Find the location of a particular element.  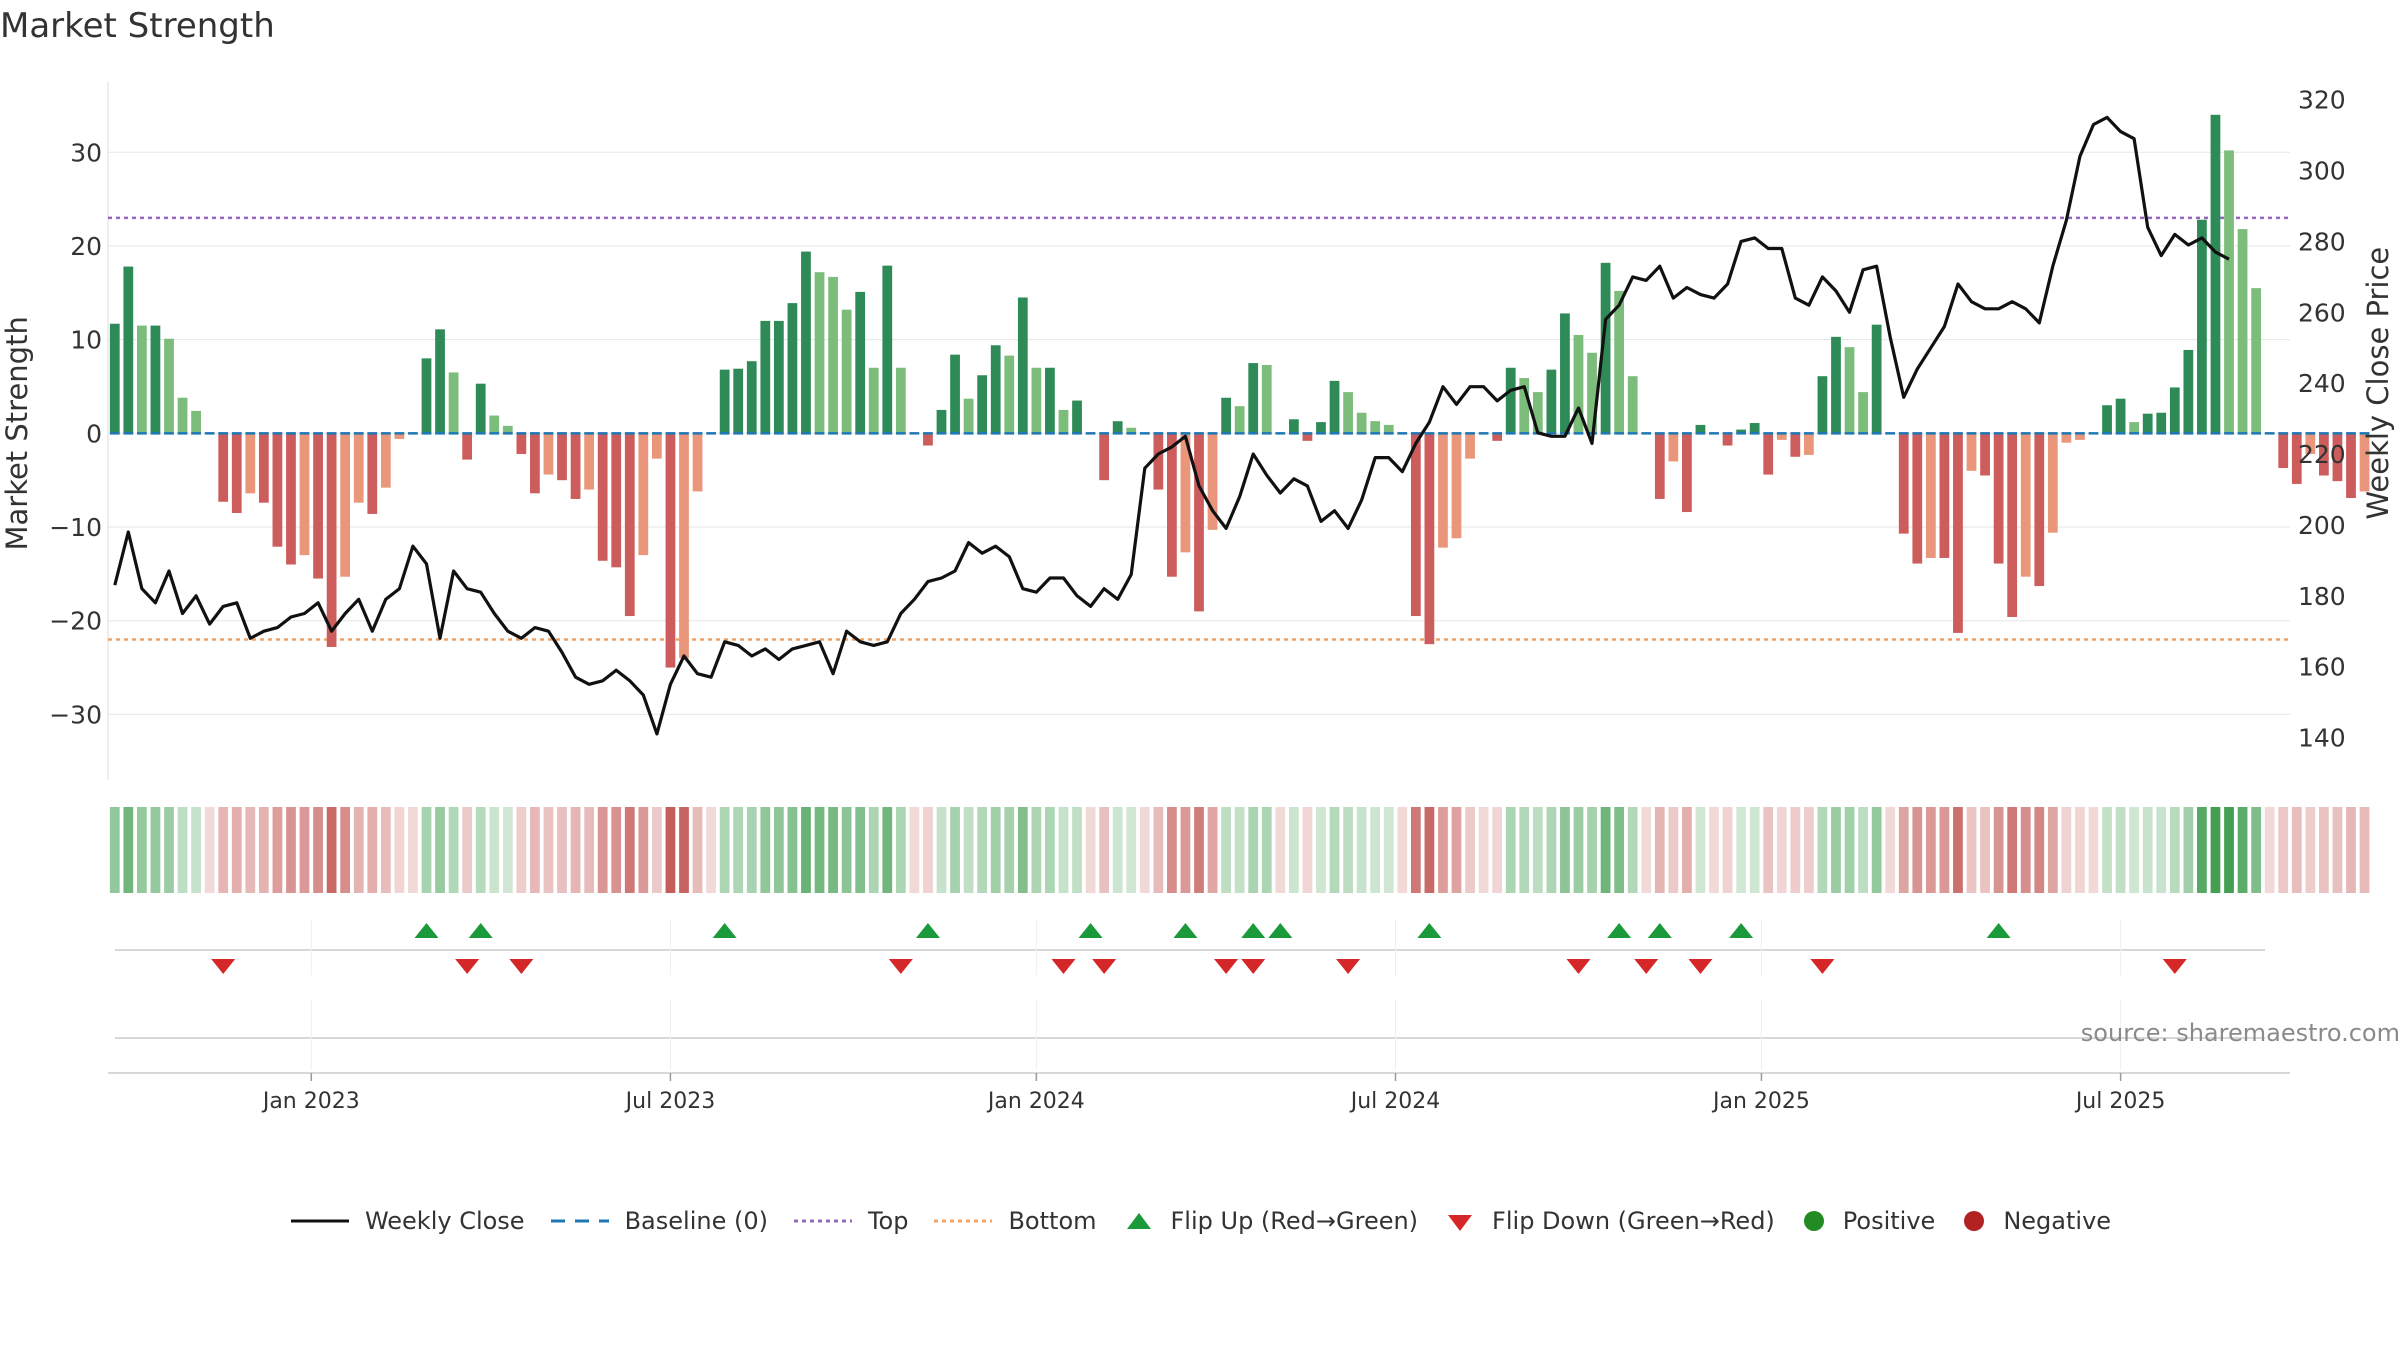

legend-item-flip-down: Flip Down (Green→Red) is located at coordinates (1608, 1221).